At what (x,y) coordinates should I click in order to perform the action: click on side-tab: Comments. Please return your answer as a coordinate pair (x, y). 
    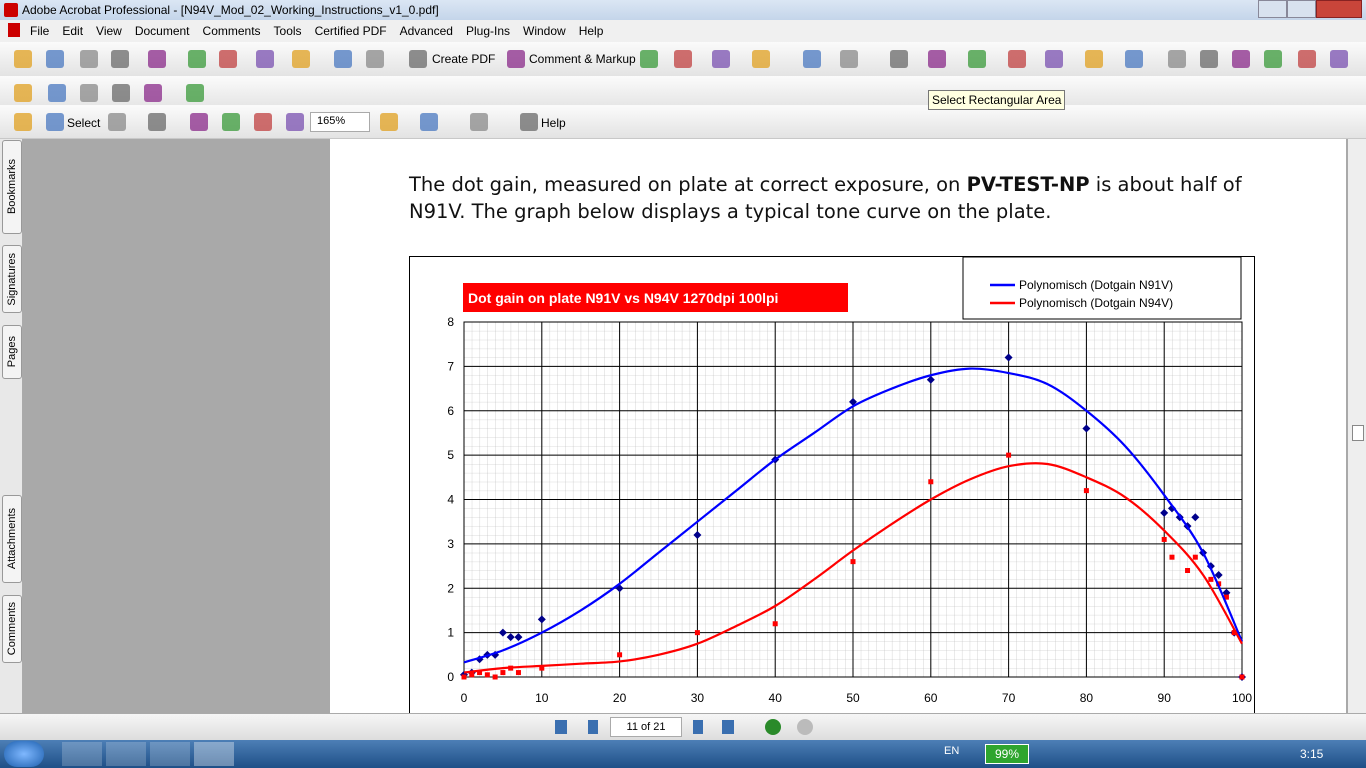
    Looking at the image, I should click on (12, 629).